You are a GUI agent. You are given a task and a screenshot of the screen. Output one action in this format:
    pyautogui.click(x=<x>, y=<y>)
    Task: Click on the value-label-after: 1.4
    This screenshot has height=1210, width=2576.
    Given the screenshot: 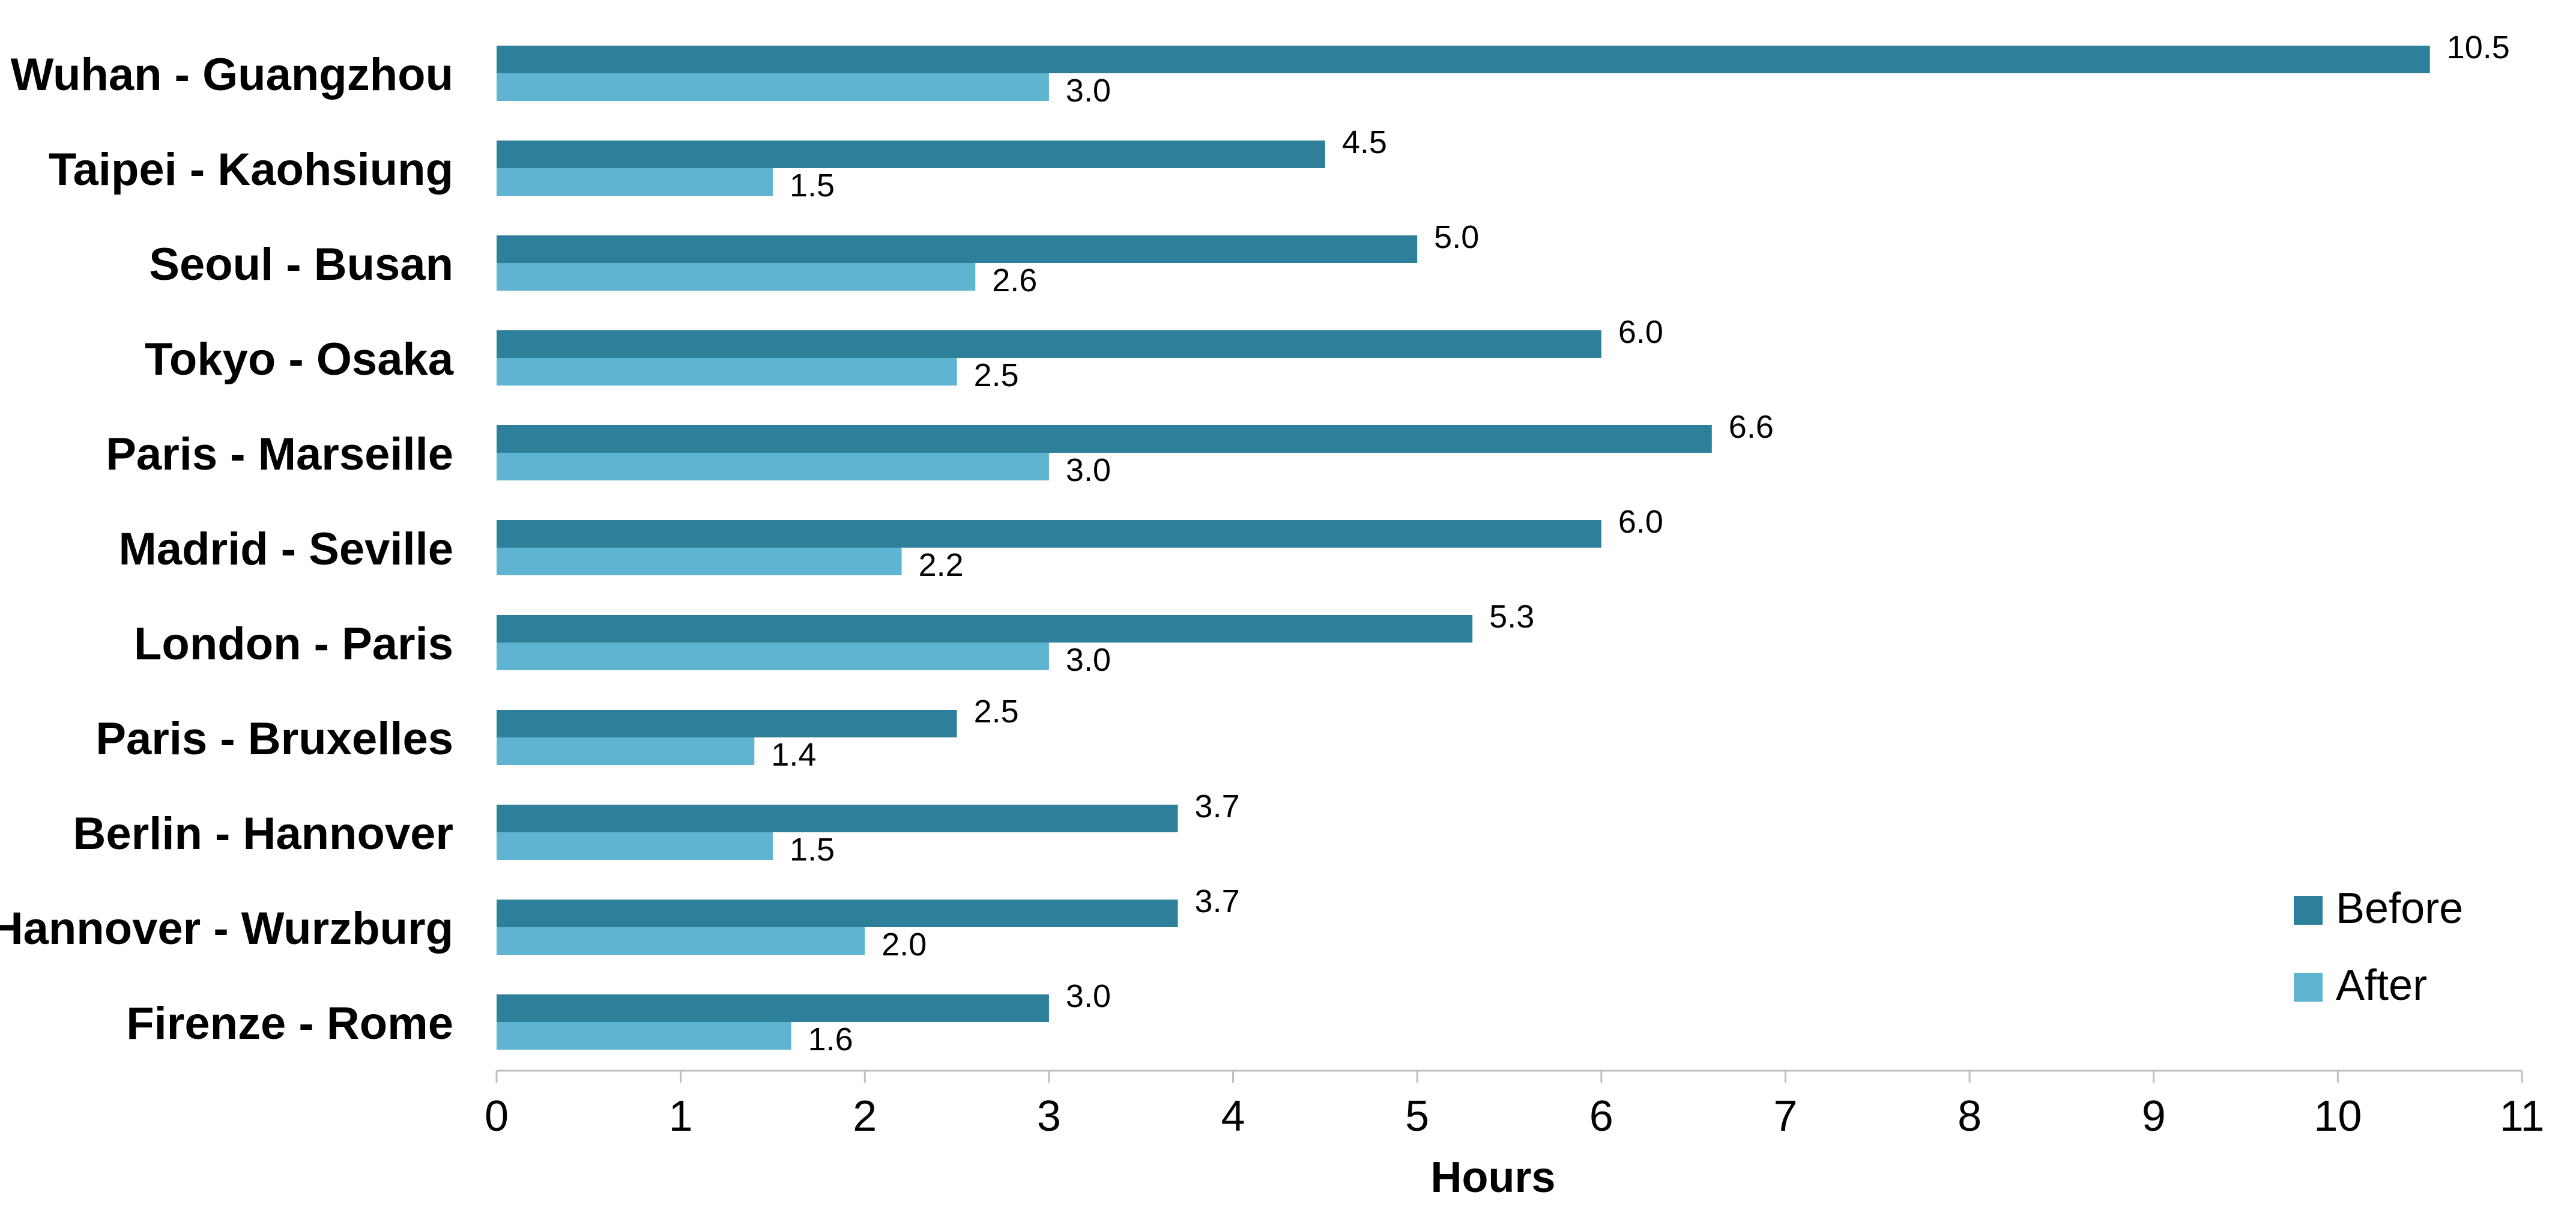 What is the action you would take?
    pyautogui.click(x=793, y=755)
    